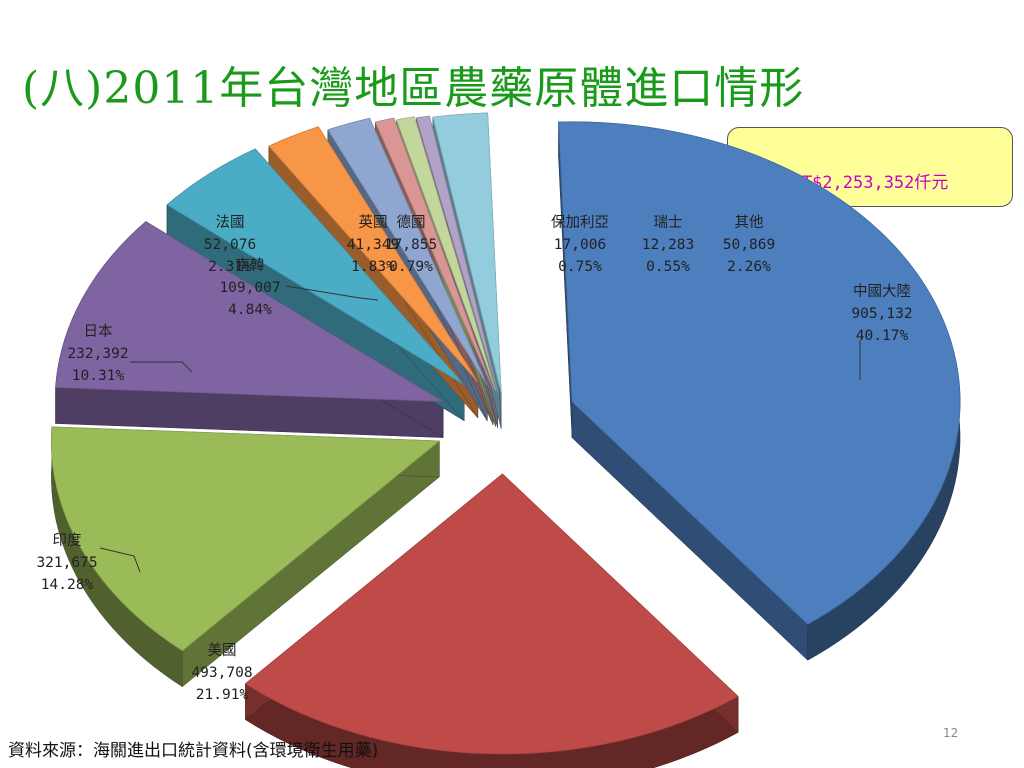 Image resolution: width=1024 pixels, height=768 pixels. What do you see at coordinates (66, 562) in the screenshot?
I see `slice-label-2: 印度 321,675 14.28%` at bounding box center [66, 562].